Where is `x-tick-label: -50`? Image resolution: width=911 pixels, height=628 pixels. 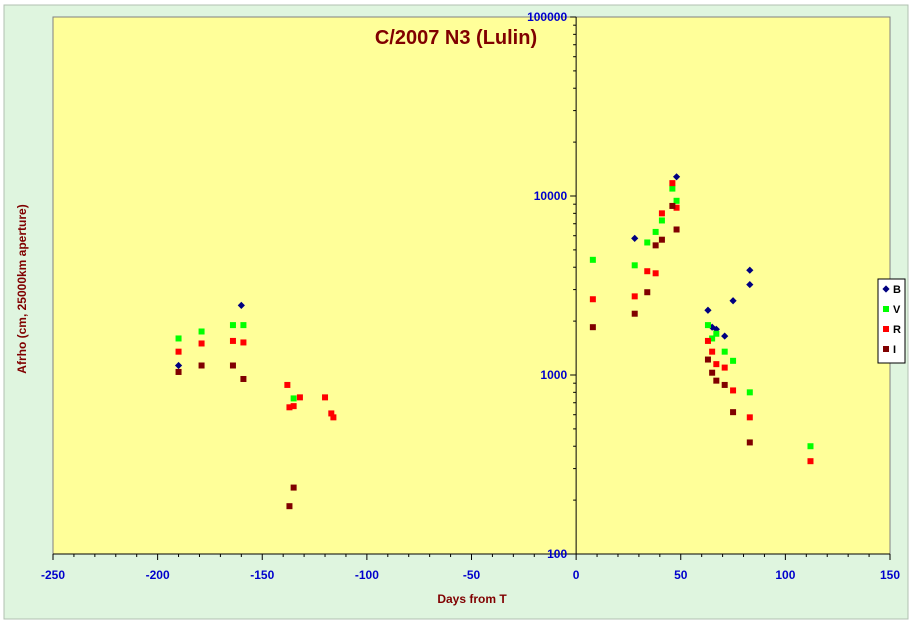
x-tick-label: -50 is located at coordinates (472, 575).